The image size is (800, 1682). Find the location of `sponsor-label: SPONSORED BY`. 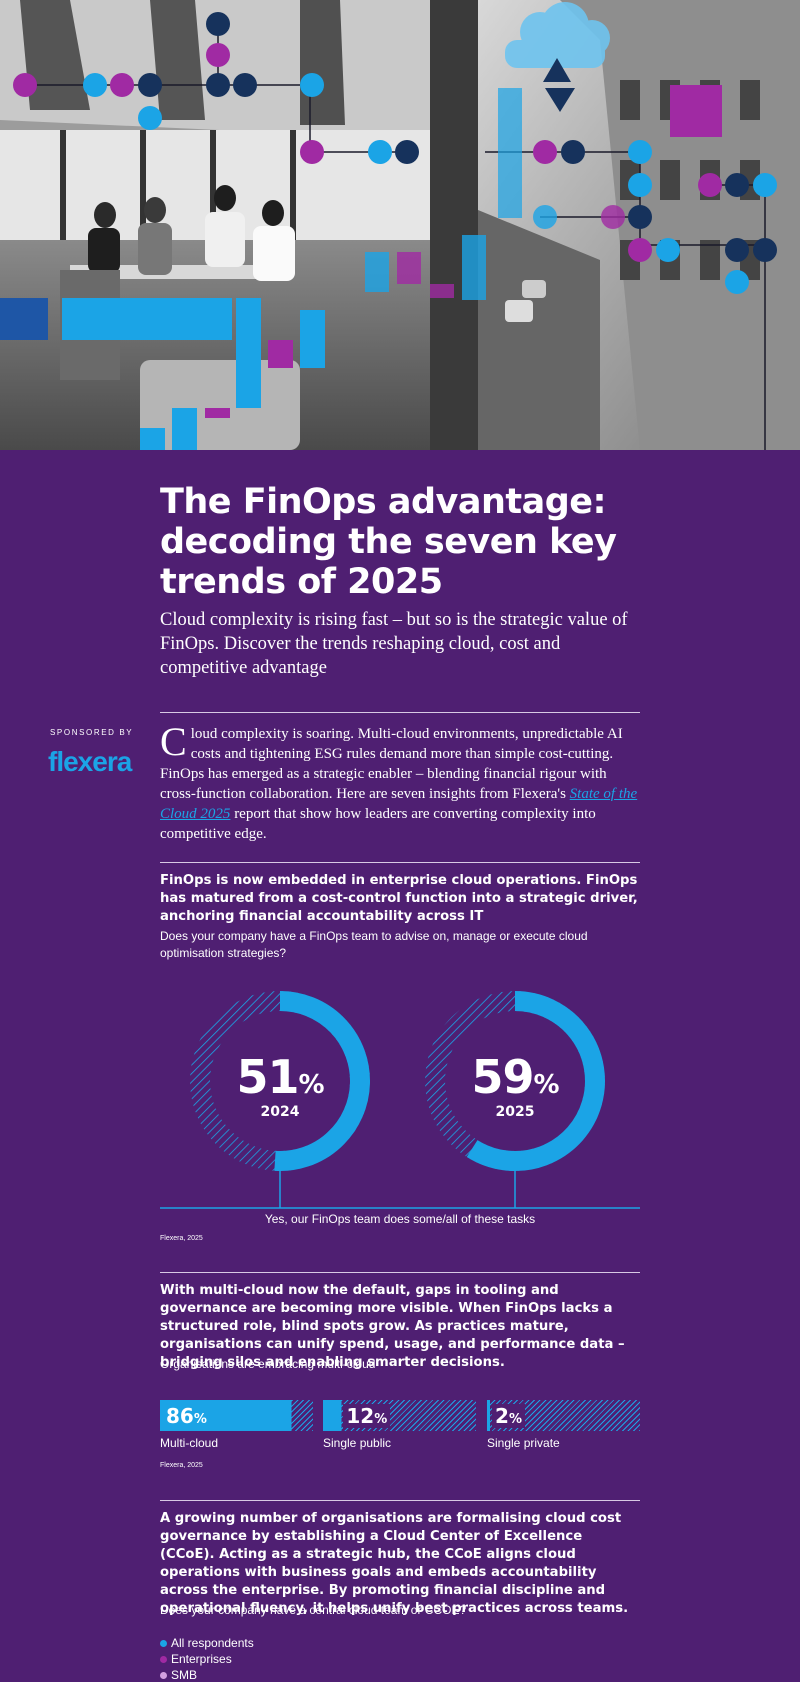

sponsor-label: SPONSORED BY is located at coordinates (92, 732).